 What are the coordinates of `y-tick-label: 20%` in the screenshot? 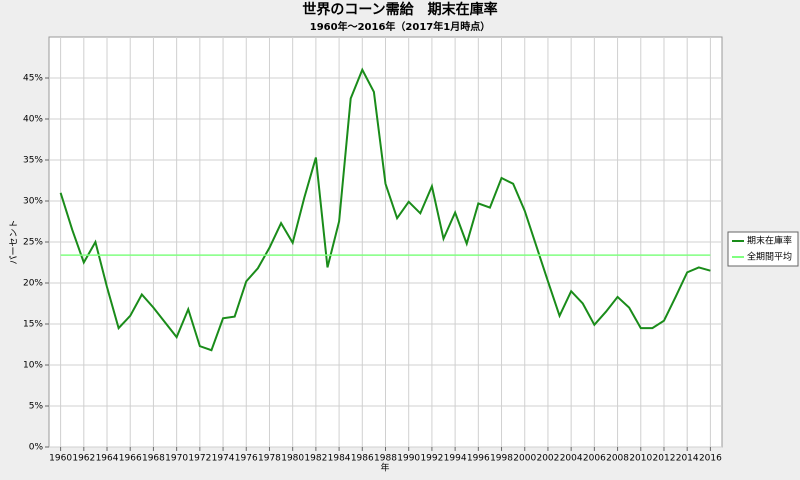 It's located at (33, 284).